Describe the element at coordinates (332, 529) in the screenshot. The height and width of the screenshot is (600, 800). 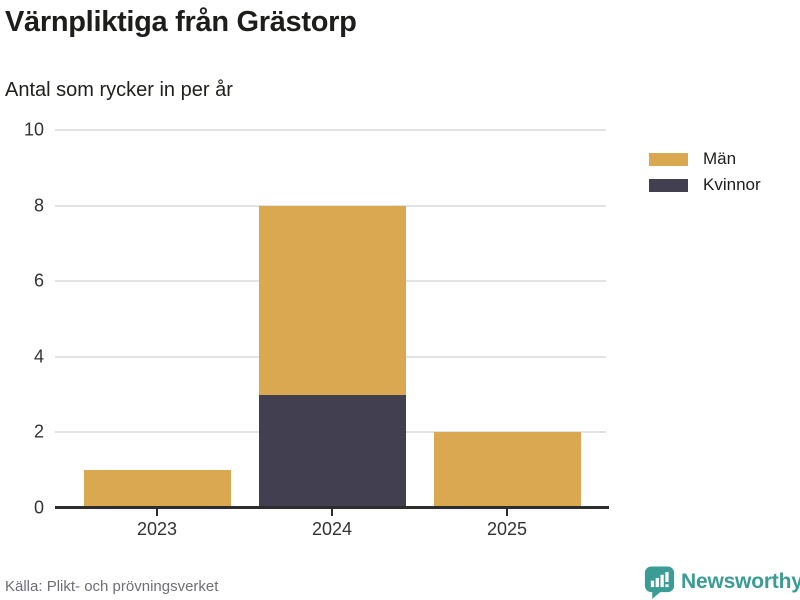
I see `x-tick-label: 2024` at that location.